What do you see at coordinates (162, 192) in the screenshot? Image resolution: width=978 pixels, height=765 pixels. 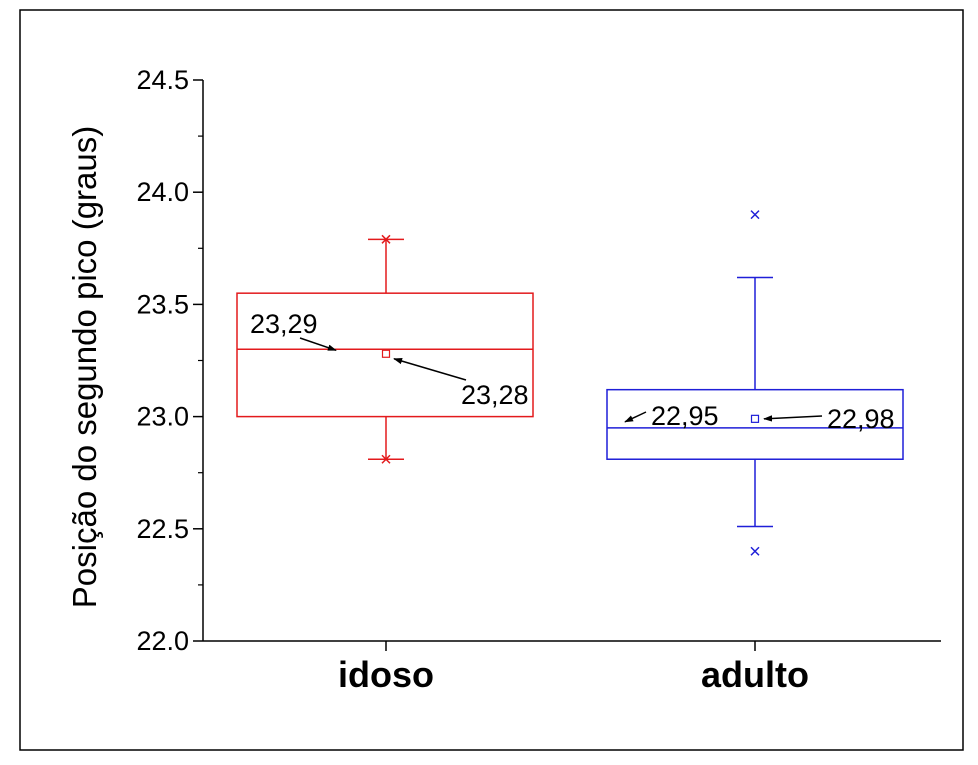 I see `y-tick-label: 24.0` at bounding box center [162, 192].